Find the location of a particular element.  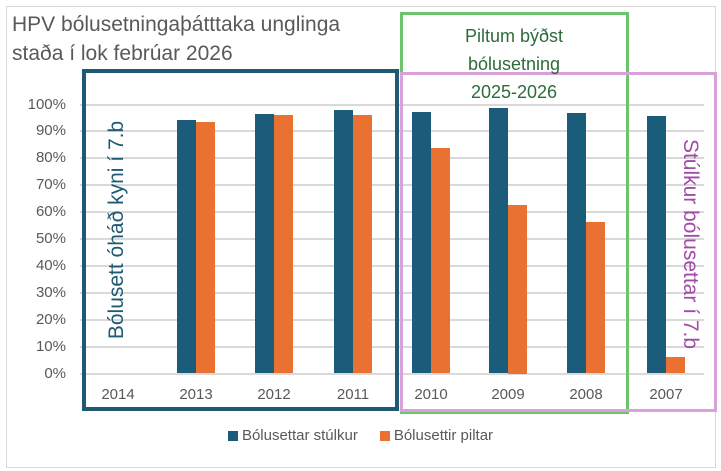

y-tick-label: 50% is located at coordinates (50, 238).